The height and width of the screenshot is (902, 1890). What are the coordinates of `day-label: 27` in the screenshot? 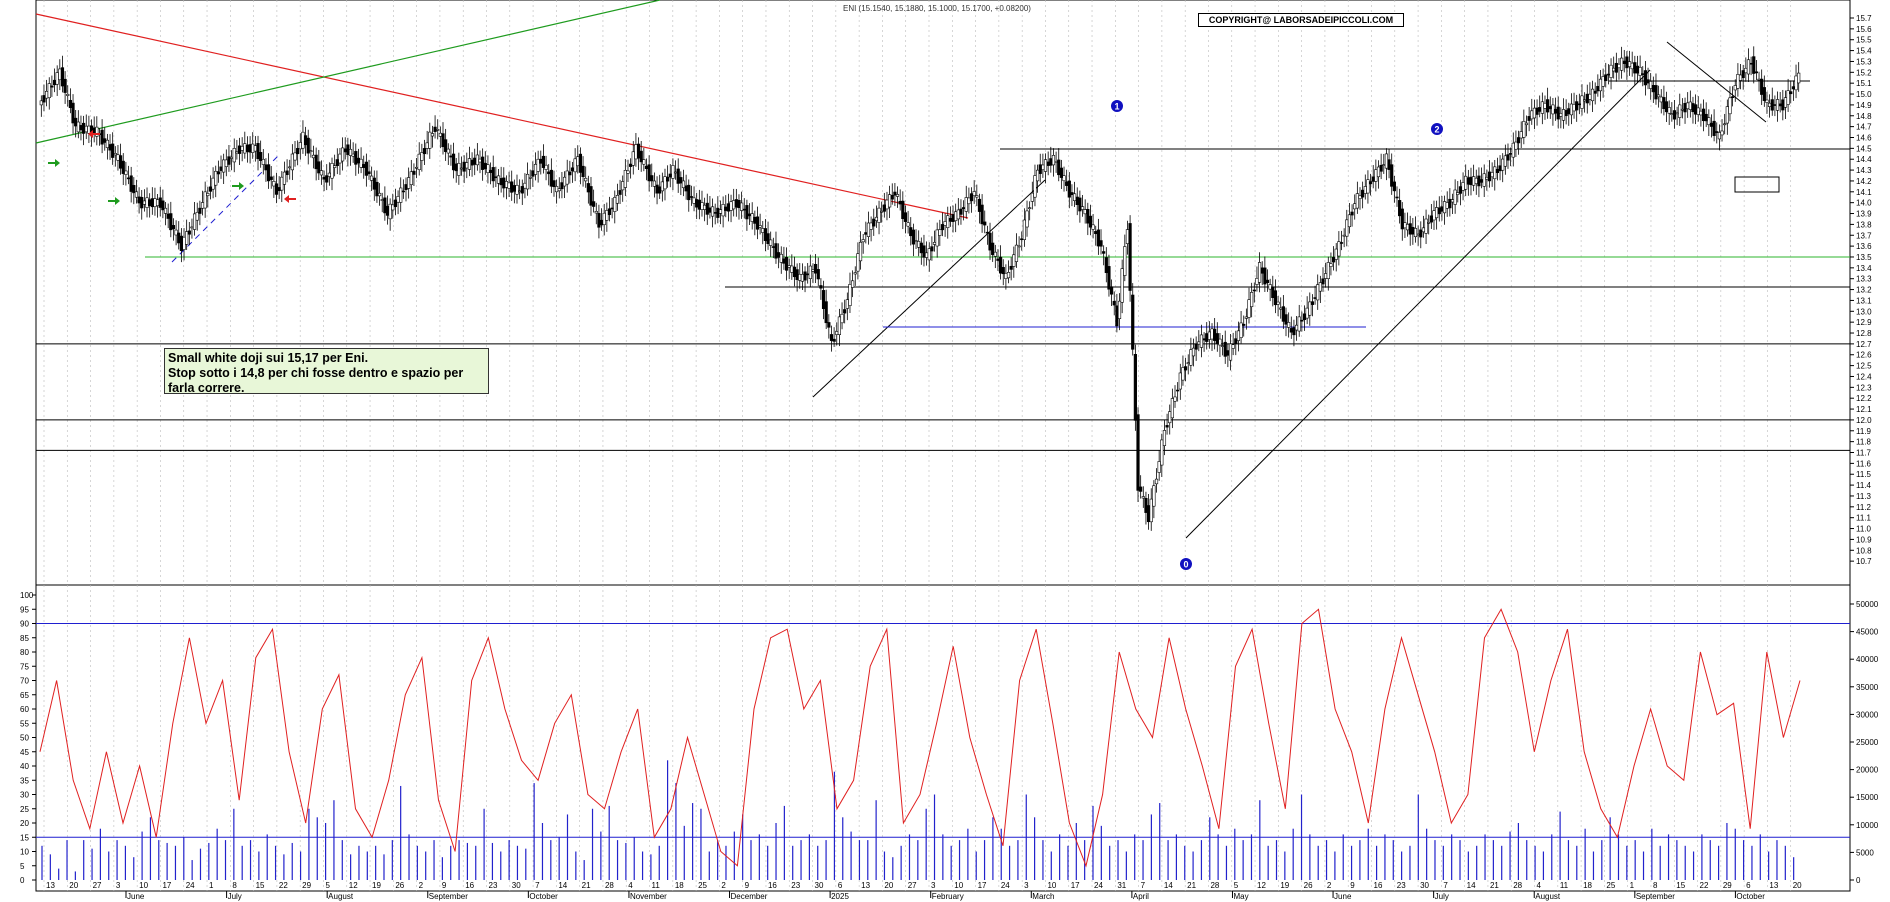 It's located at (97, 885).